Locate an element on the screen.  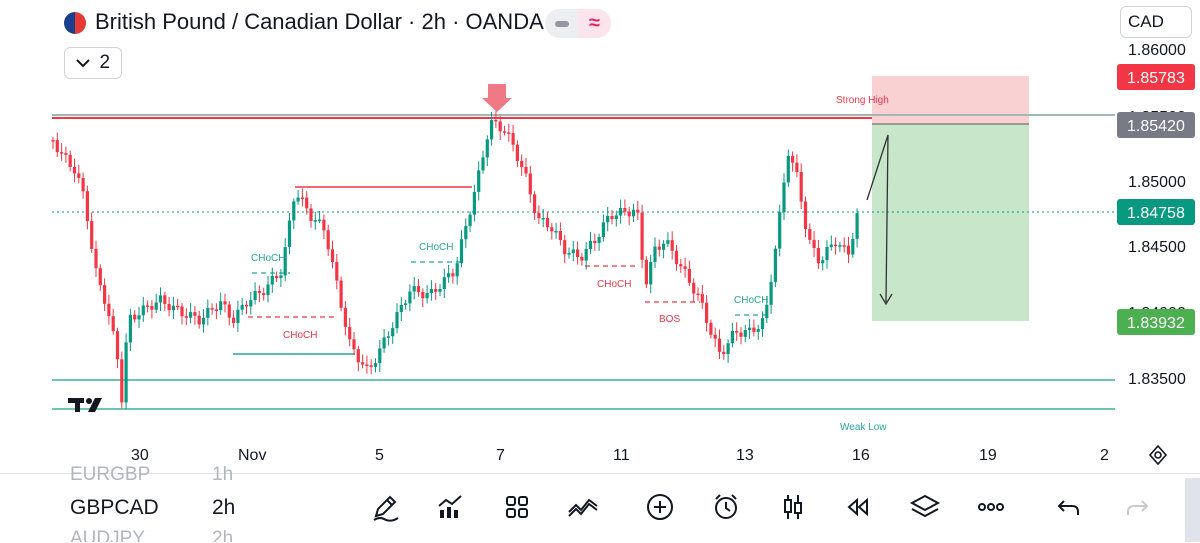
watchlist-timeframe: 1h is located at coordinates (223, 474).